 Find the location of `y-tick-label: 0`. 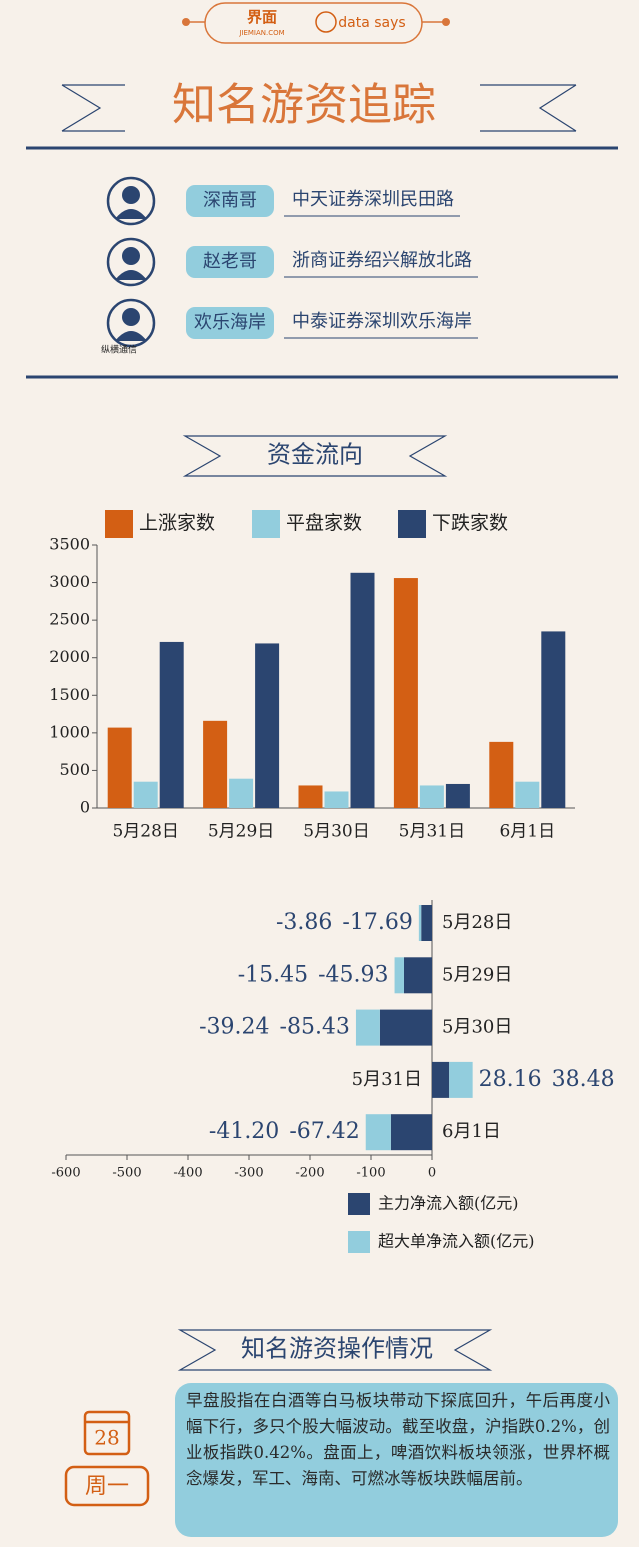

y-tick-label: 0 is located at coordinates (85, 807).